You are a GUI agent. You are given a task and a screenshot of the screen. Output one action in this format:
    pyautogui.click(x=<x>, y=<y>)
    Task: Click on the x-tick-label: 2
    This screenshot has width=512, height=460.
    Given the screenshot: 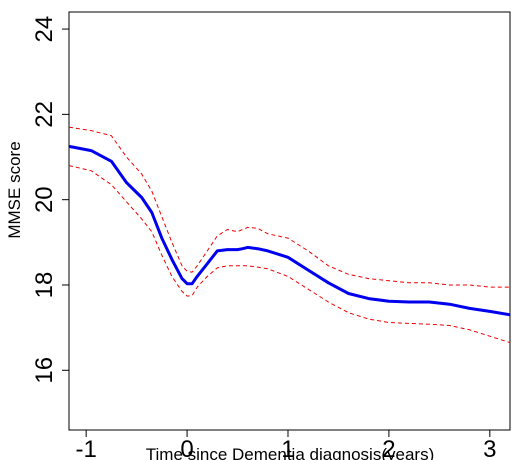 What is the action you would take?
    pyautogui.click(x=388, y=448)
    